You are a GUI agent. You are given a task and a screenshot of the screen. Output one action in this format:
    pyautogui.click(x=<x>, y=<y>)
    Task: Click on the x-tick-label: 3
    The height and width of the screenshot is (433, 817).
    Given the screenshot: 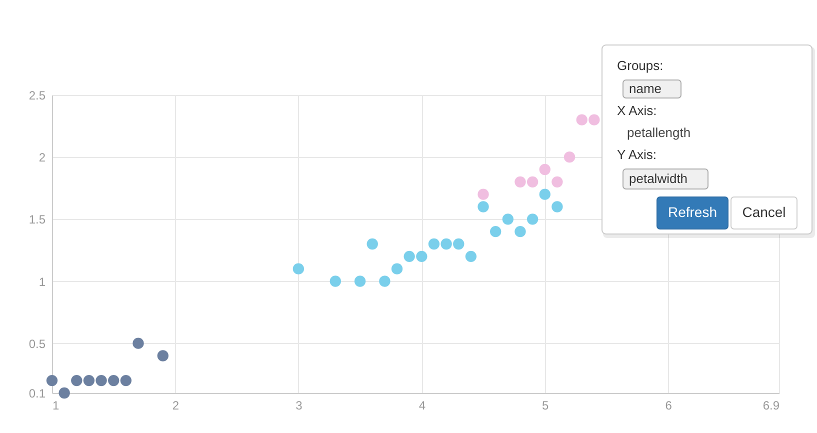 What is the action you would take?
    pyautogui.click(x=299, y=405)
    